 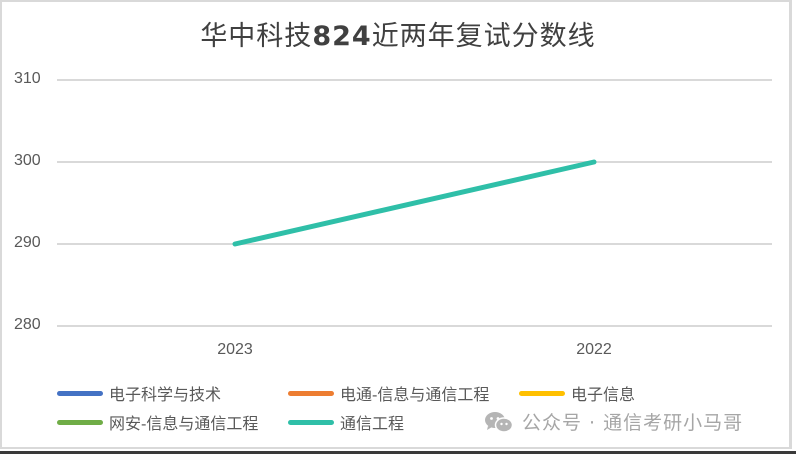 What do you see at coordinates (499, 422) in the screenshot?
I see `wechat-icon` at bounding box center [499, 422].